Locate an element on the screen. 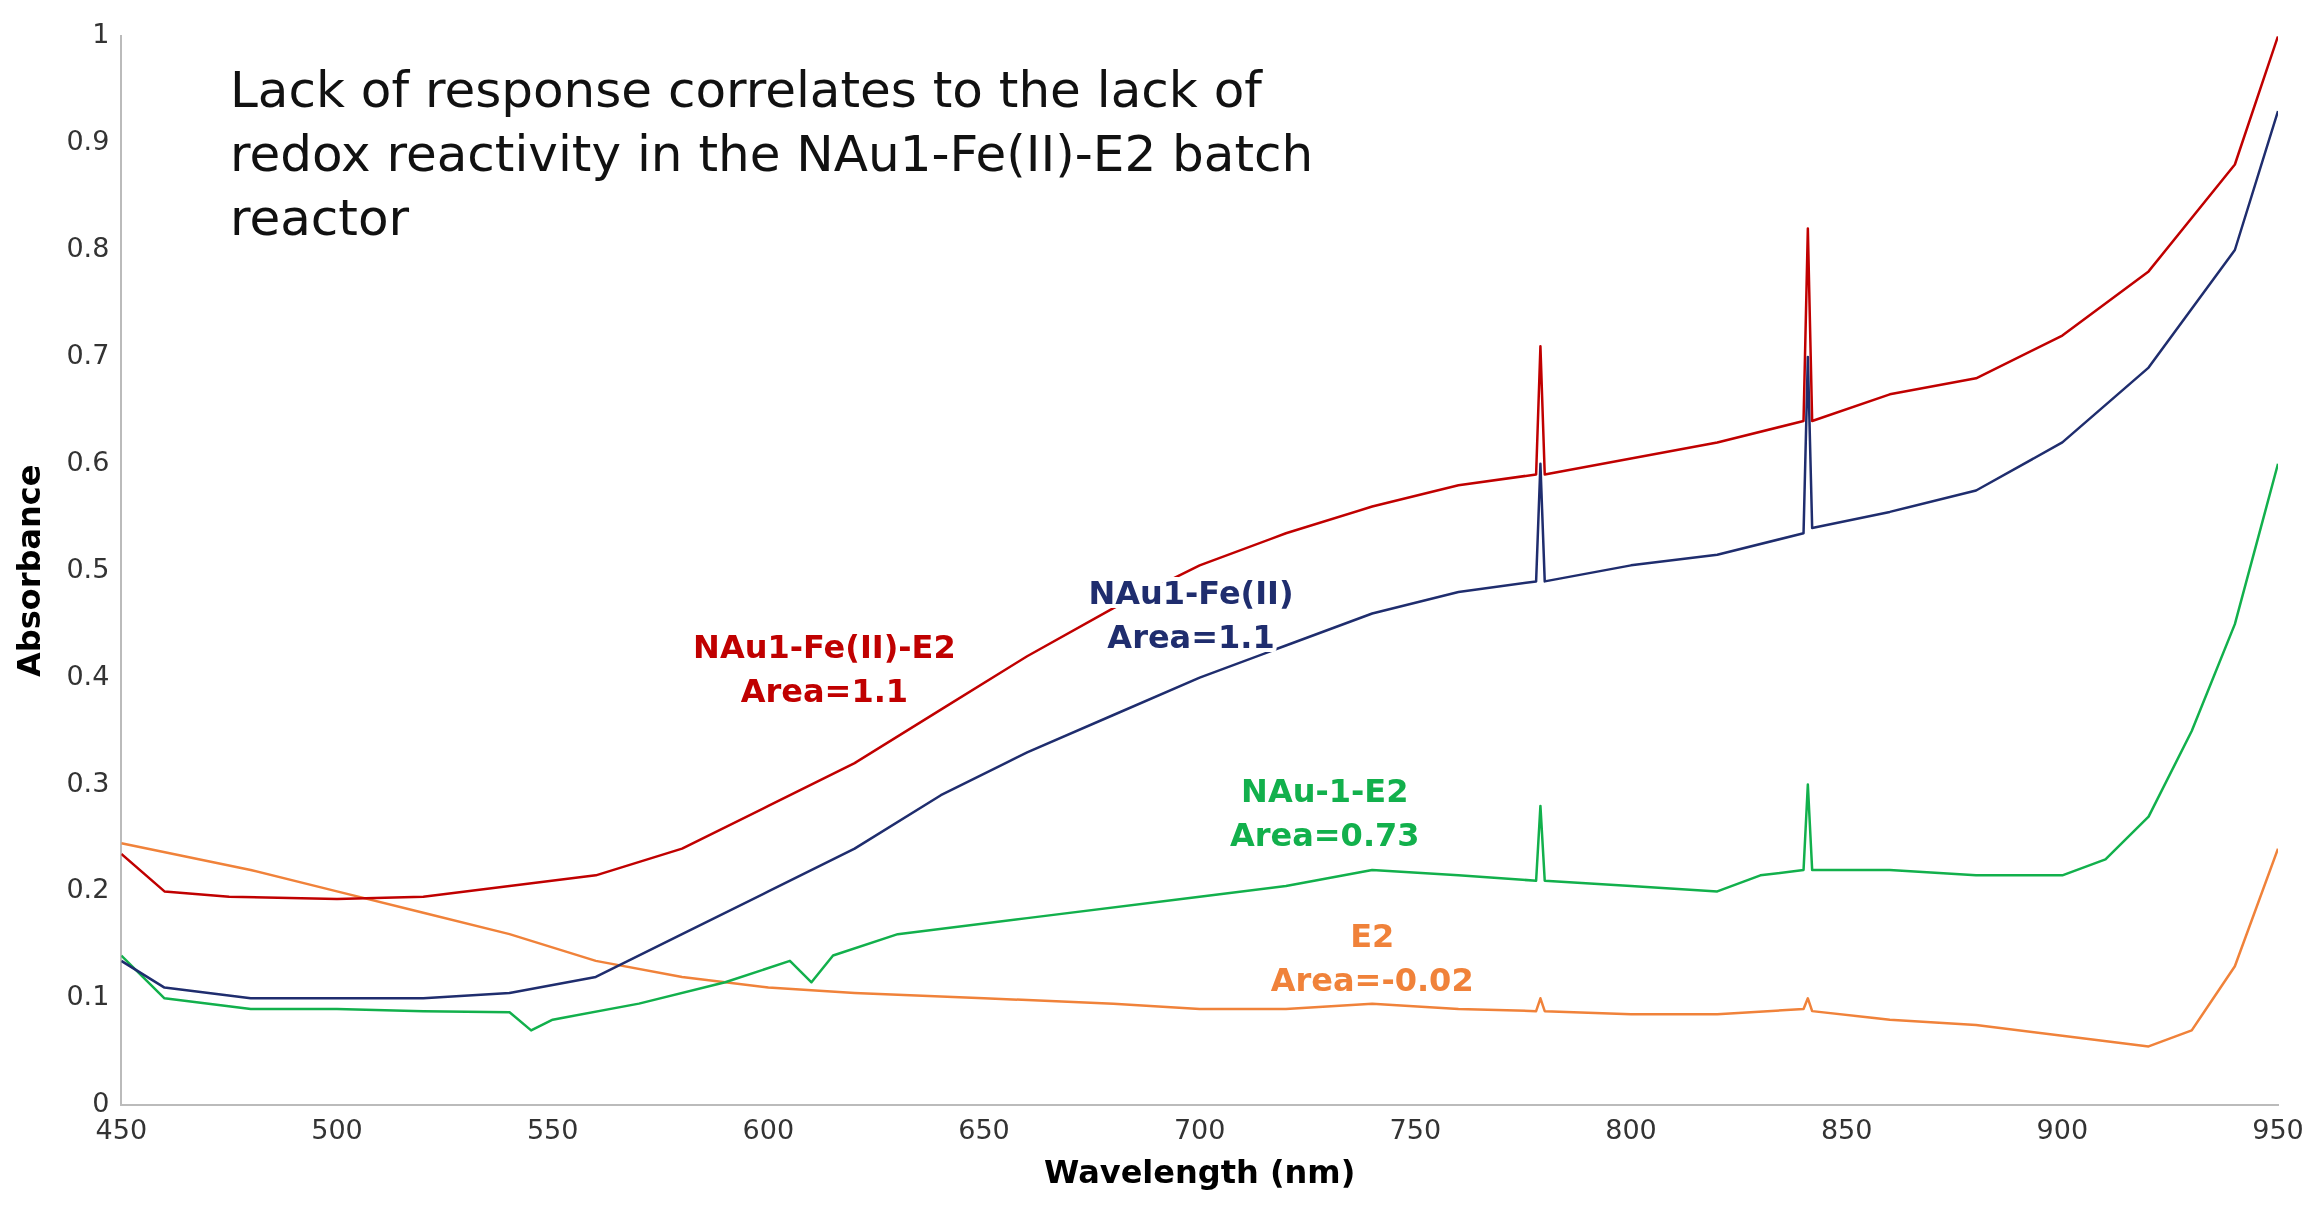 The height and width of the screenshot is (1206, 2318). y-tick-label: 0.1 is located at coordinates (88, 996).